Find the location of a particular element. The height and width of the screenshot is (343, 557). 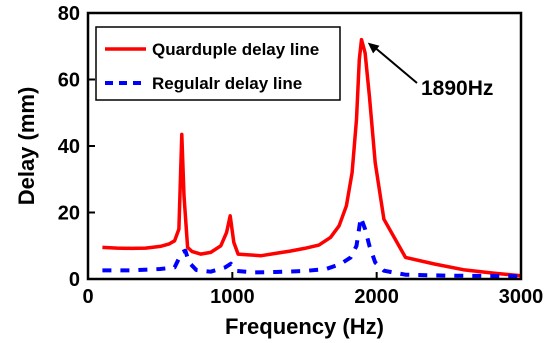

series-line-regular is located at coordinates (312, 247).